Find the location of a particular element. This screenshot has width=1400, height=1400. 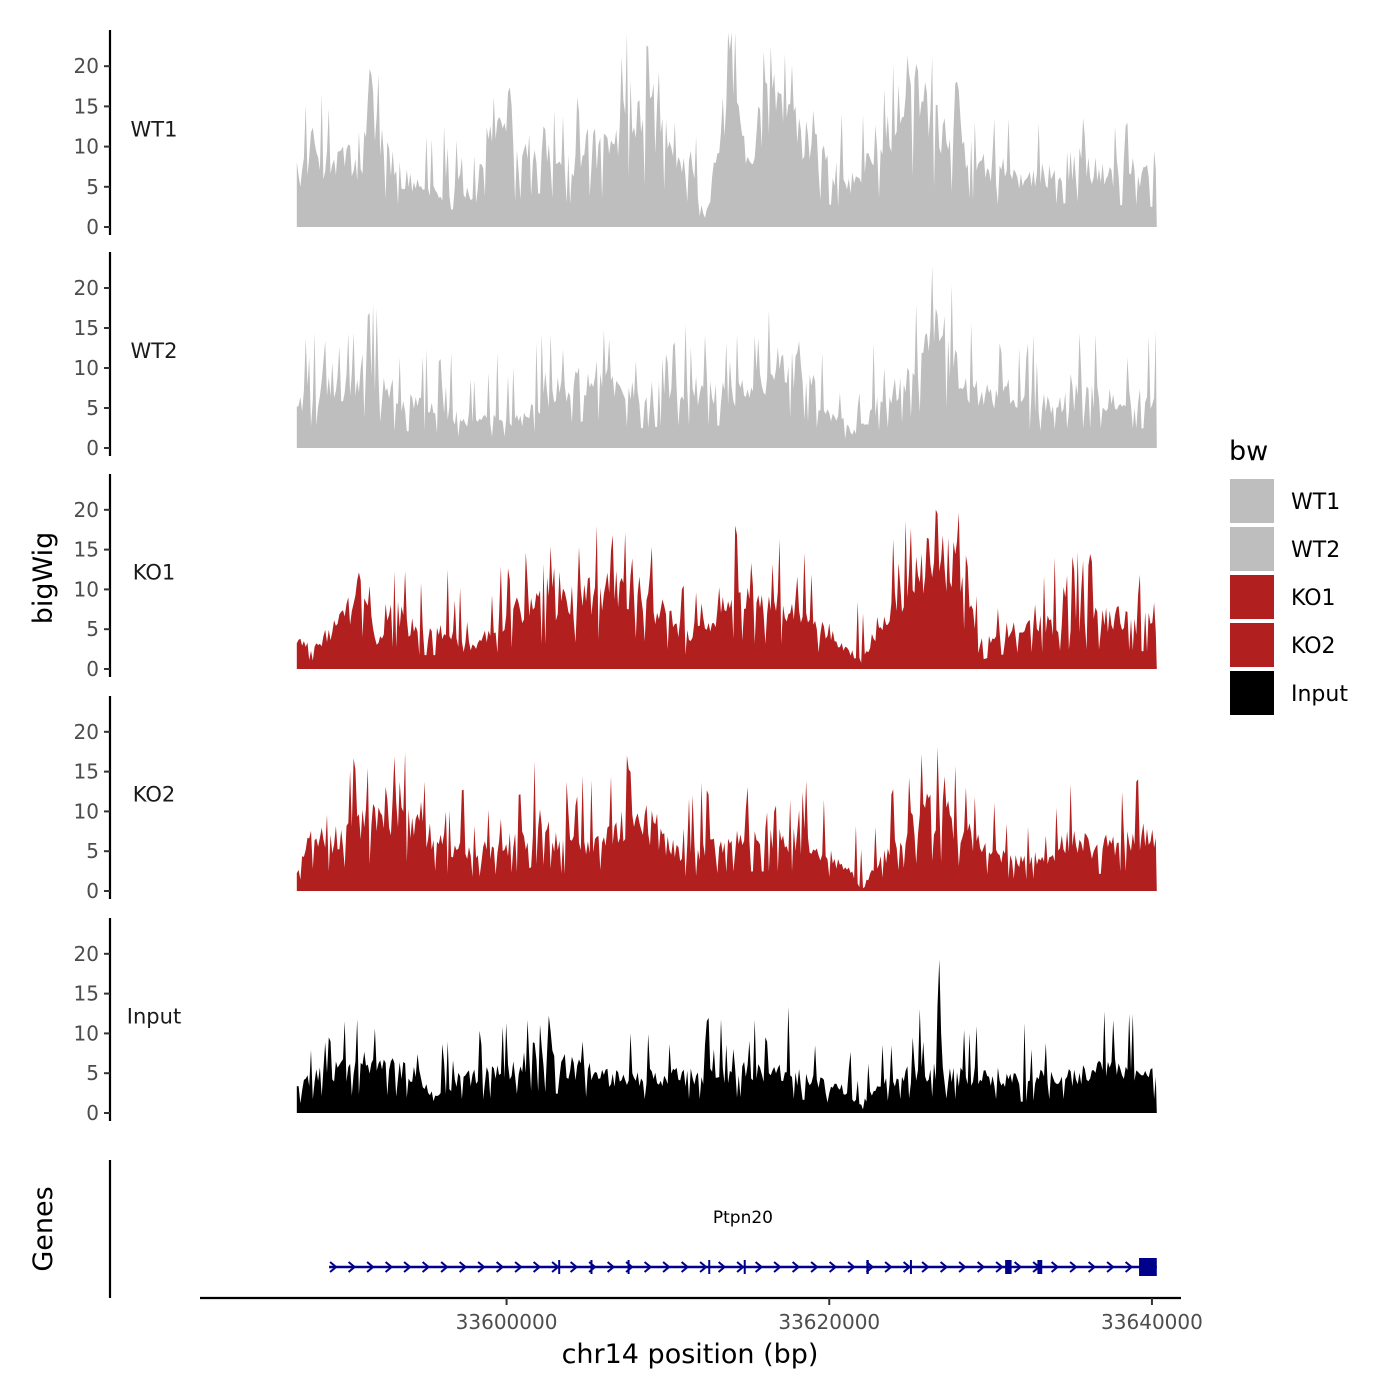

legend-swatch-wt2 is located at coordinates (1252, 549).